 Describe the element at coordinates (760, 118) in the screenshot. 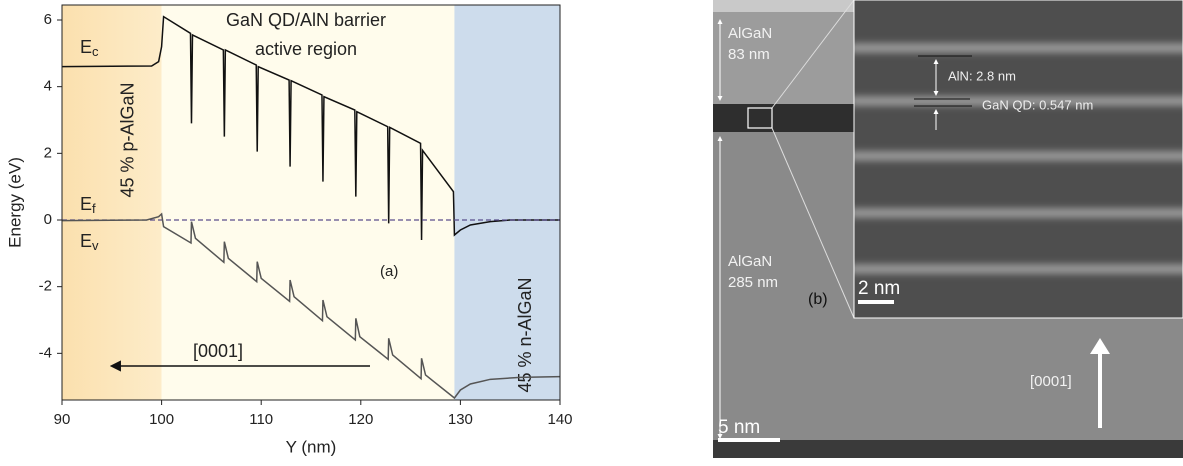

I see `zoom-box` at that location.